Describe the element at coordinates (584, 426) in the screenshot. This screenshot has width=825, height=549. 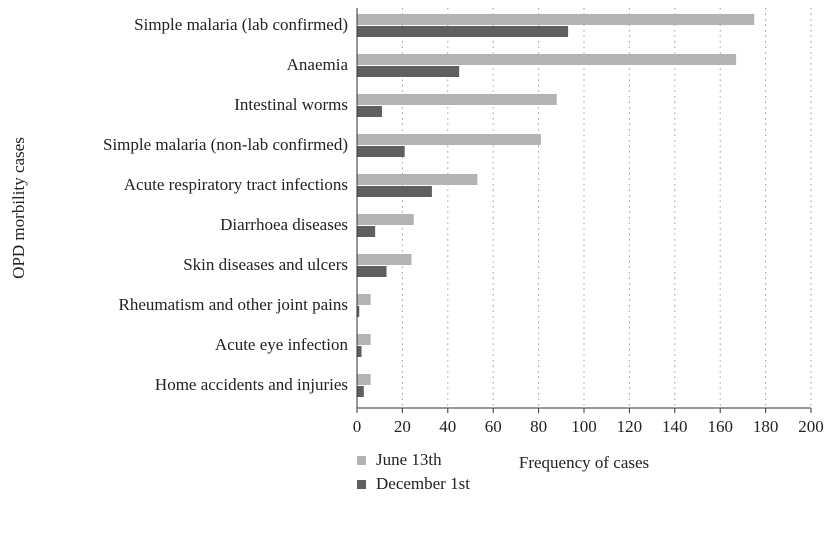
I see `x-tick-label: 100` at that location.